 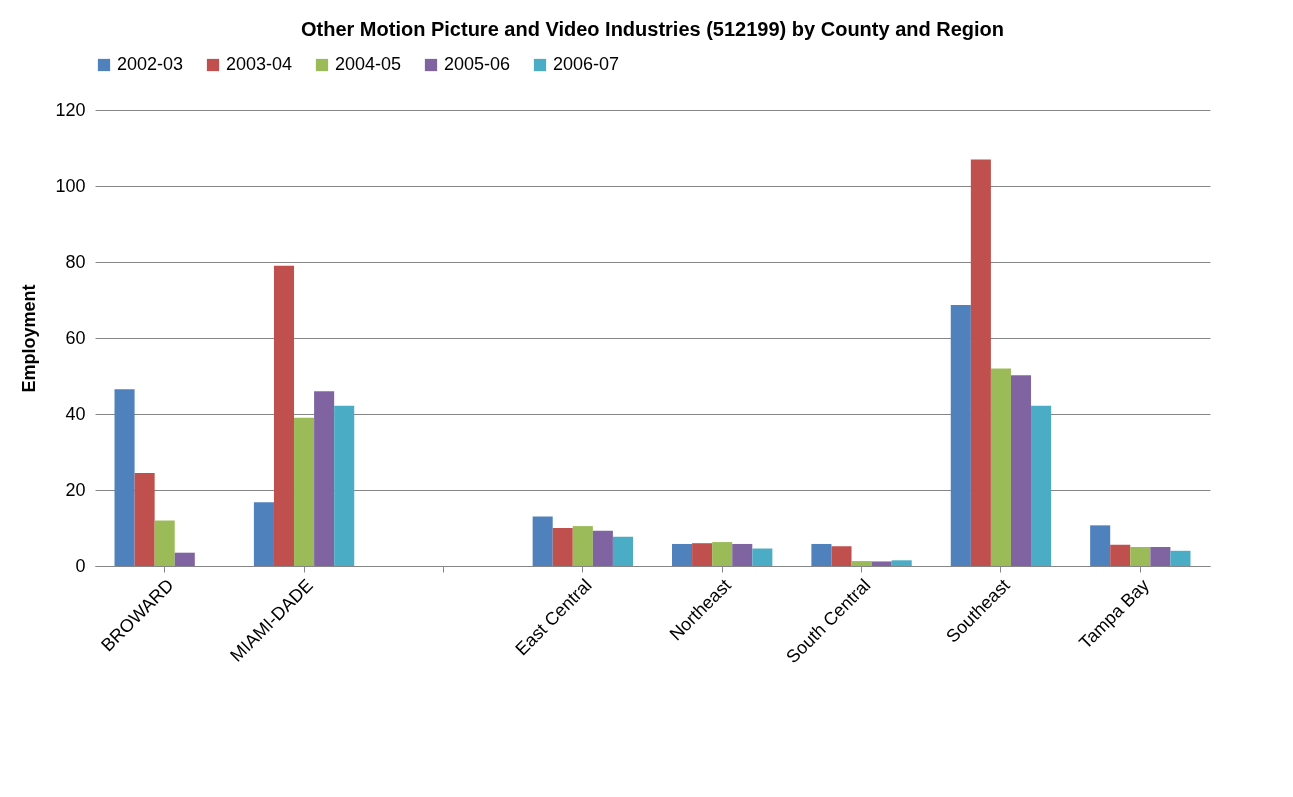 I want to click on y-tick-label: 60, so click(x=75, y=337).